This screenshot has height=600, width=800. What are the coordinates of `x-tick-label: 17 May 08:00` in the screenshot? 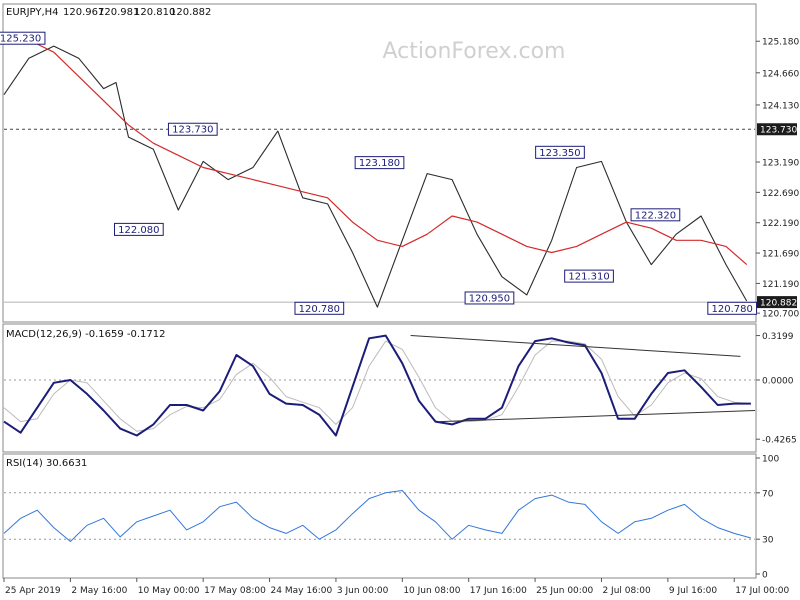 It's located at (235, 591).